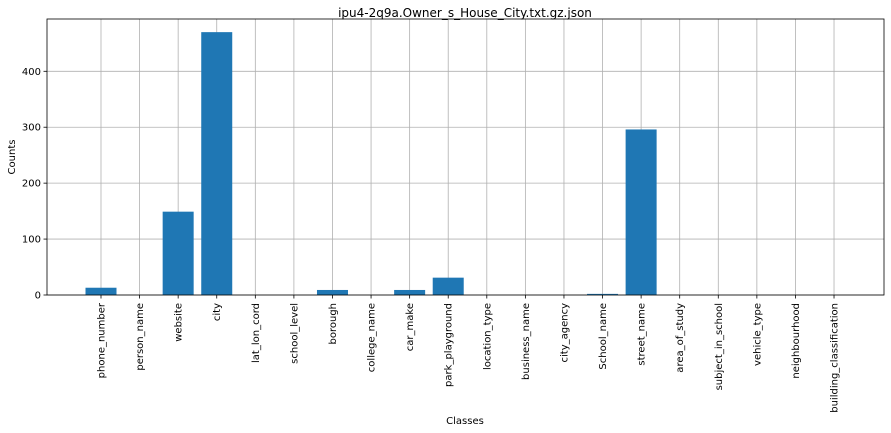  Describe the element at coordinates (256, 333) in the screenshot. I see `x-tick-label: lat_lon_cord` at that location.